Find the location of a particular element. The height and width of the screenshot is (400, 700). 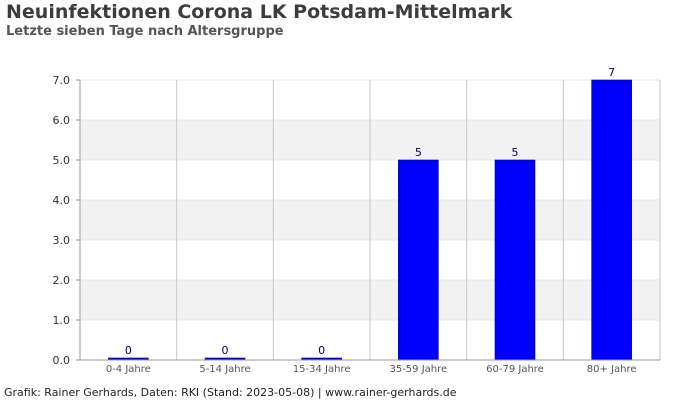

y-tick-label: 0.0 is located at coordinates (62, 360).